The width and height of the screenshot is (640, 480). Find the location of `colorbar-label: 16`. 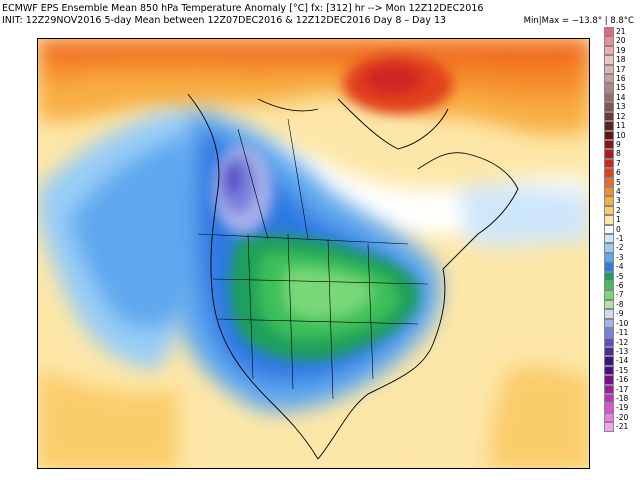

colorbar-label: 16 is located at coordinates (621, 79).